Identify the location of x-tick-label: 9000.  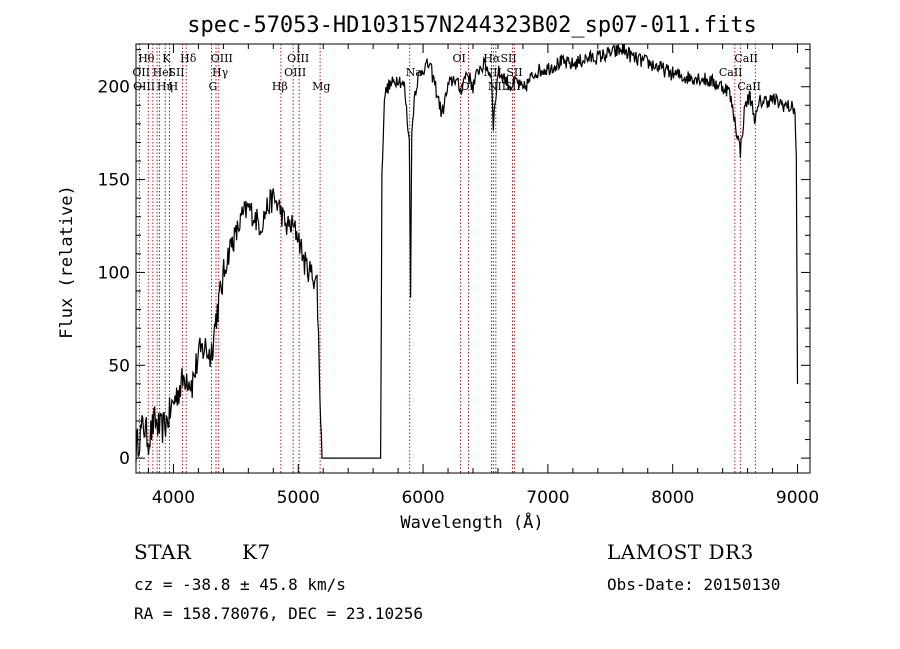
(797, 498).